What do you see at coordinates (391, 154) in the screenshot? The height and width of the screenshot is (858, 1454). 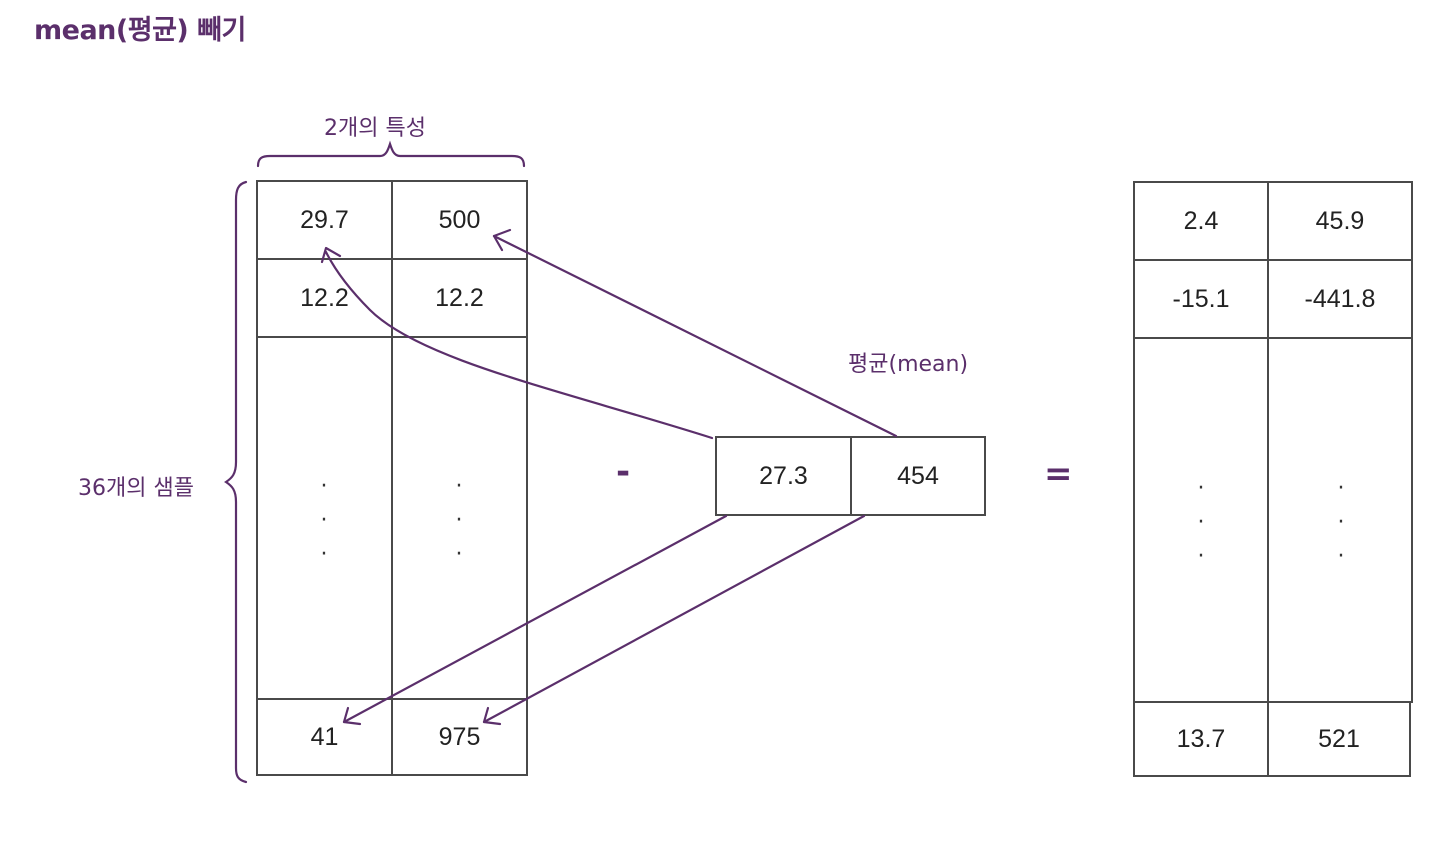 I see `features-brace` at bounding box center [391, 154].